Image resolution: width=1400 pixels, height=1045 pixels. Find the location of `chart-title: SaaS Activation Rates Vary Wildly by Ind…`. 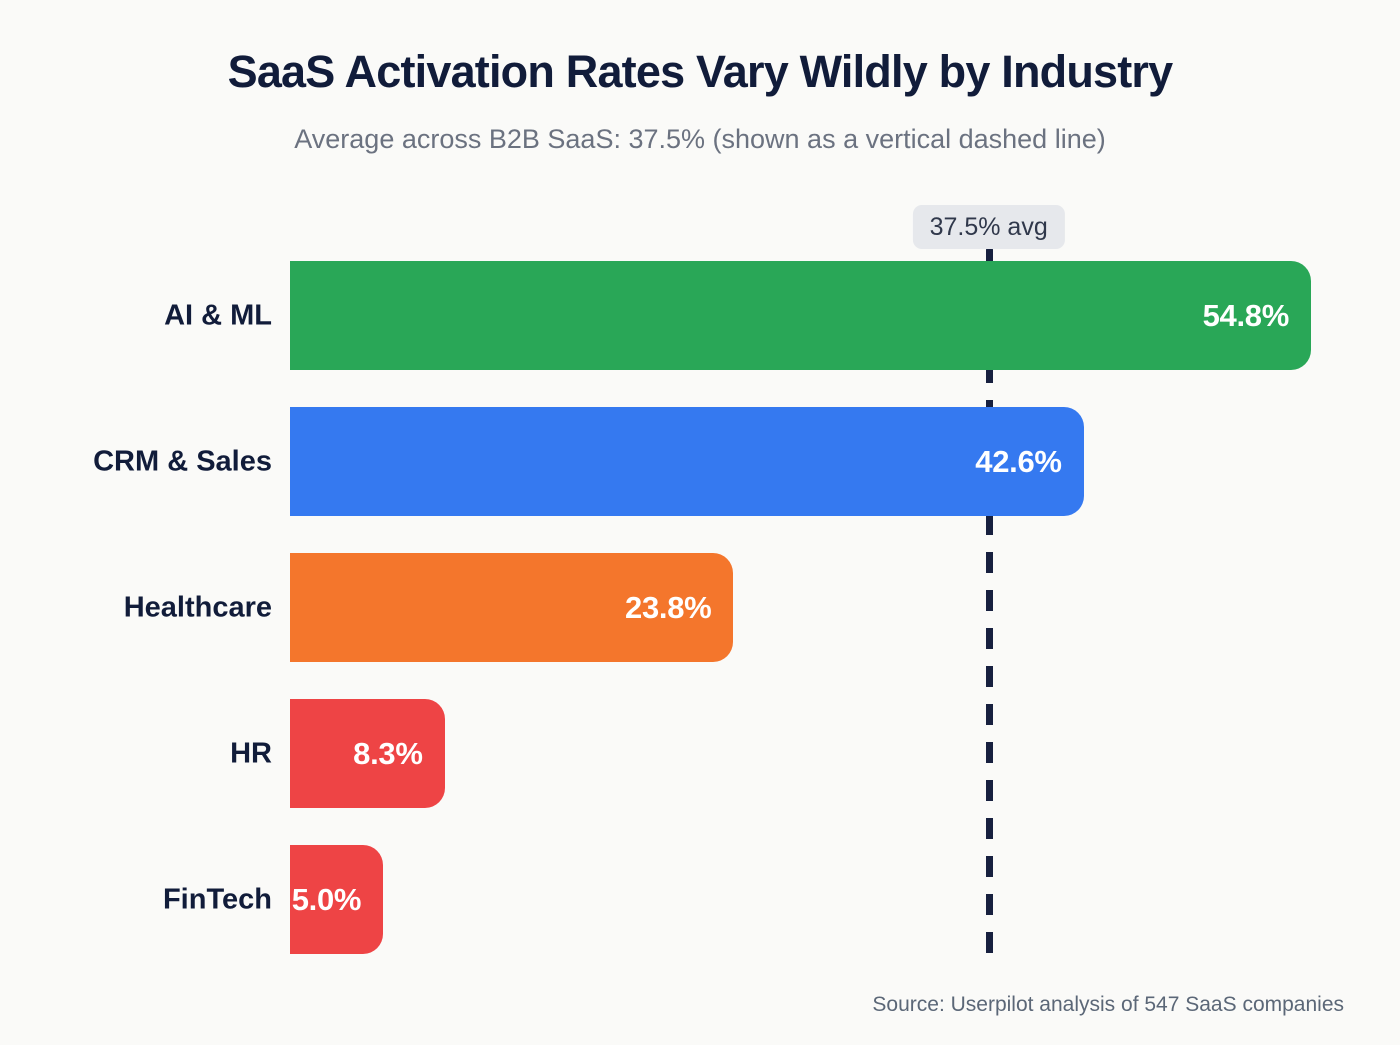

chart-title: SaaS Activation Rates Vary Wildly by Ind… is located at coordinates (700, 71).